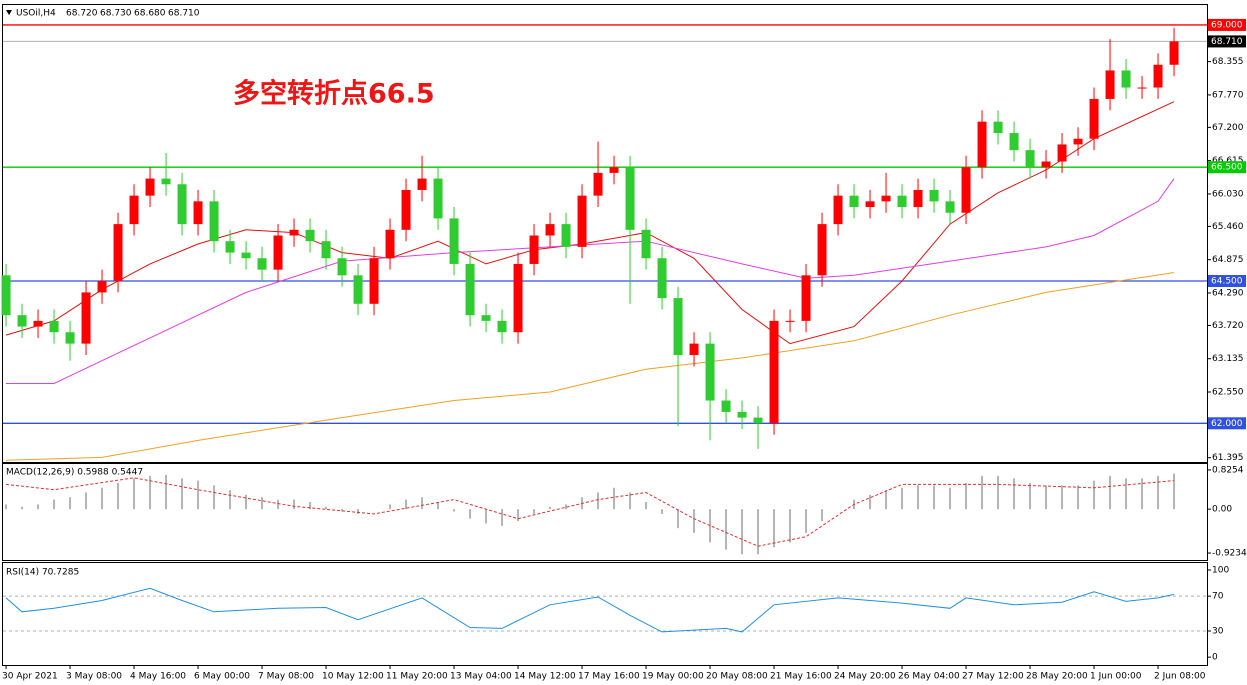 This screenshot has width=1247, height=685. I want to click on y-tick-label: 66.615, so click(1228, 161).